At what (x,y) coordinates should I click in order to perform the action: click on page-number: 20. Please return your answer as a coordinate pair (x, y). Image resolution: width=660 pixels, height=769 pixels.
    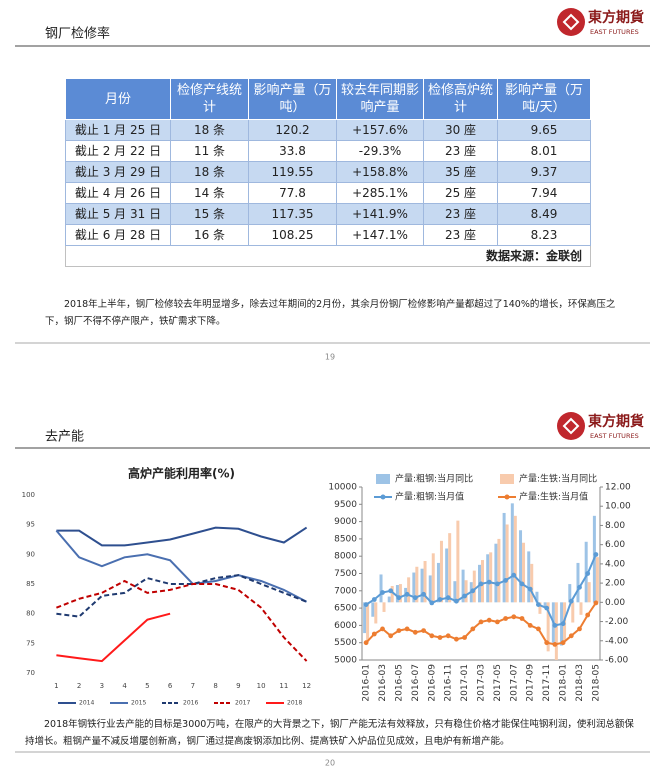
    Looking at the image, I should click on (330, 763).